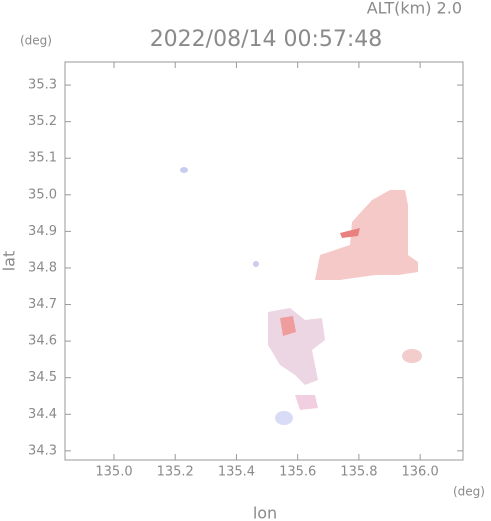 The image size is (491, 521). I want to click on y-tick-label: 34.4, so click(42, 414).